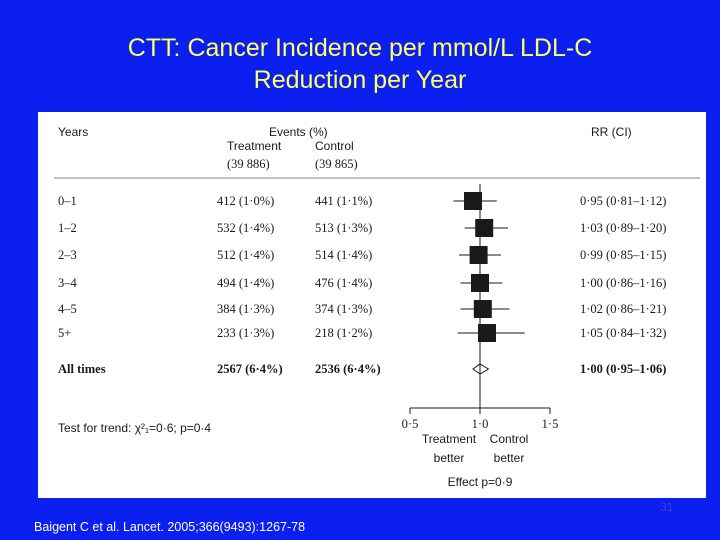 This screenshot has width=720, height=540. I want to click on header-treatment: Treatment, so click(254, 146).